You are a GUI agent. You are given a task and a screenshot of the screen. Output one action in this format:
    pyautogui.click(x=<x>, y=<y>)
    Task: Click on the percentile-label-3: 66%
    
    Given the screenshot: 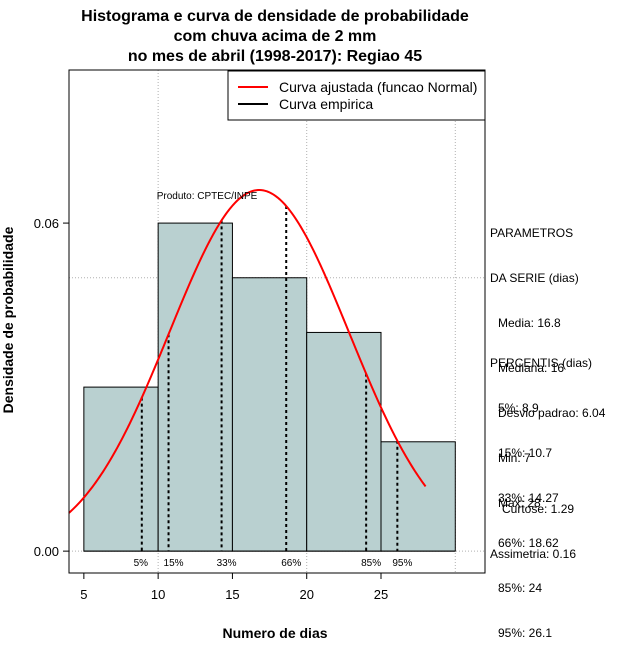 What is the action you would take?
    pyautogui.click(x=291, y=563)
    